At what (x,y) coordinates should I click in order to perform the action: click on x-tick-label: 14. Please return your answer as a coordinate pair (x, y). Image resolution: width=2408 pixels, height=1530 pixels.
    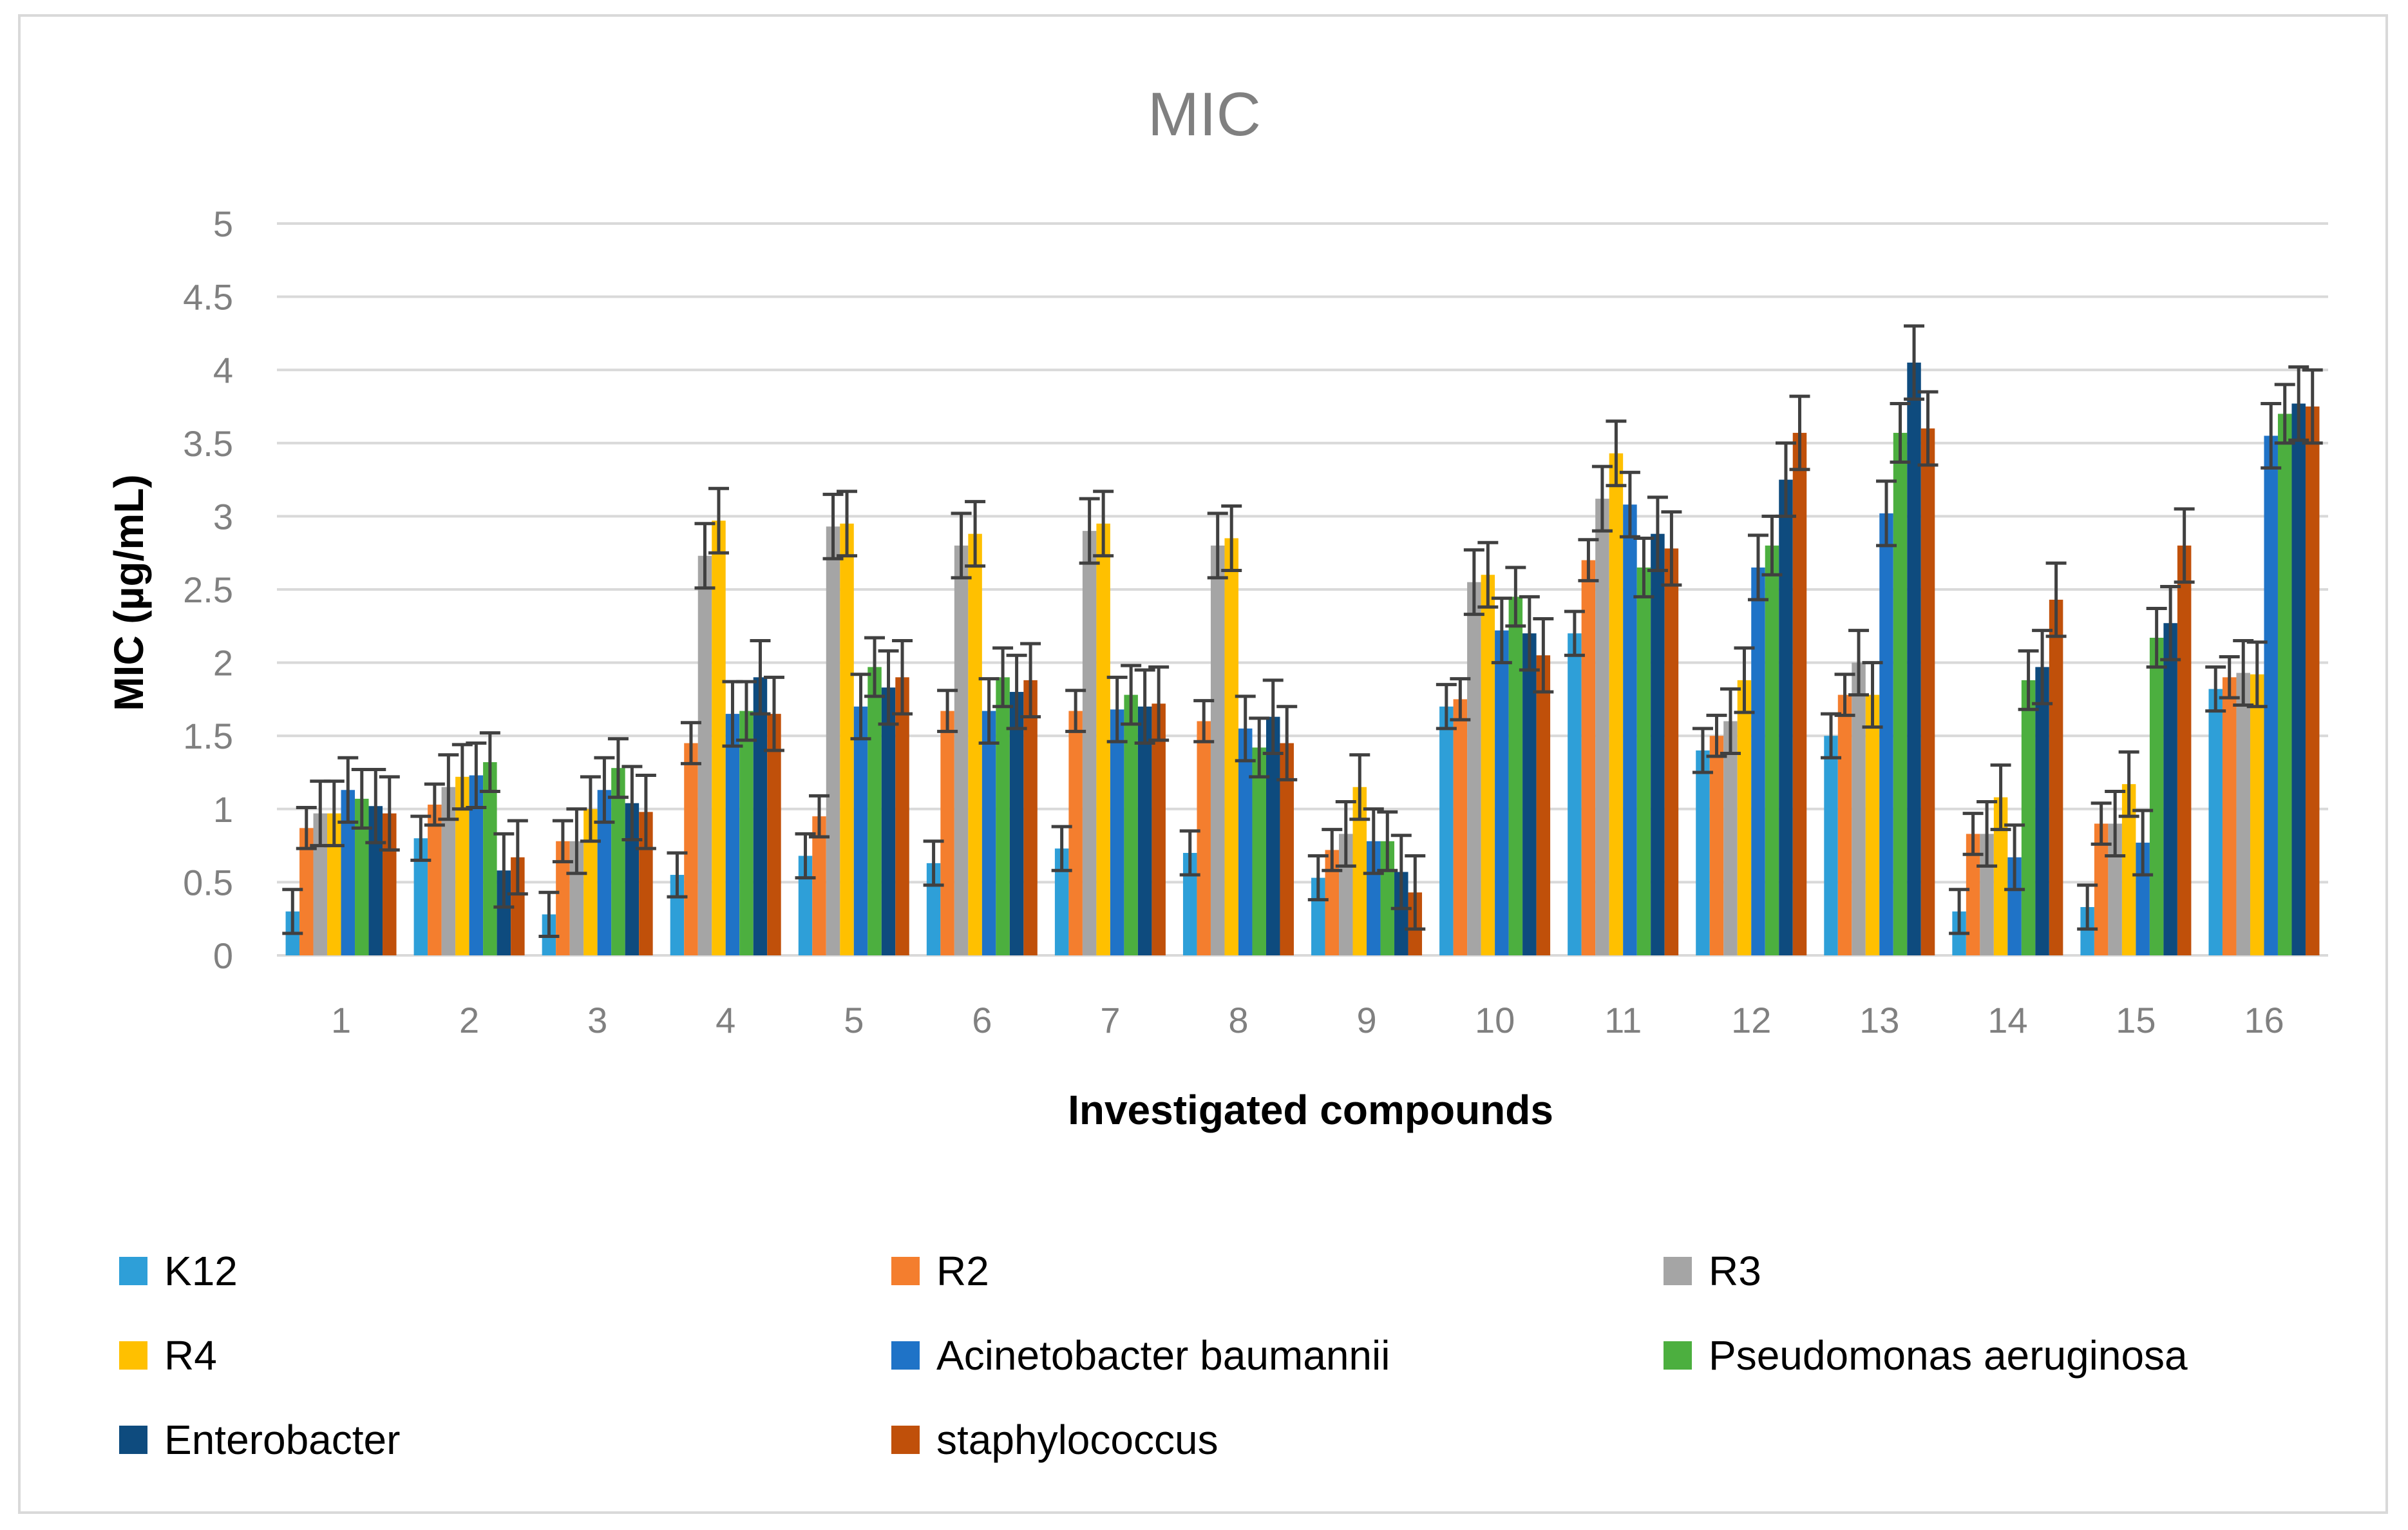
    Looking at the image, I should click on (2007, 1020).